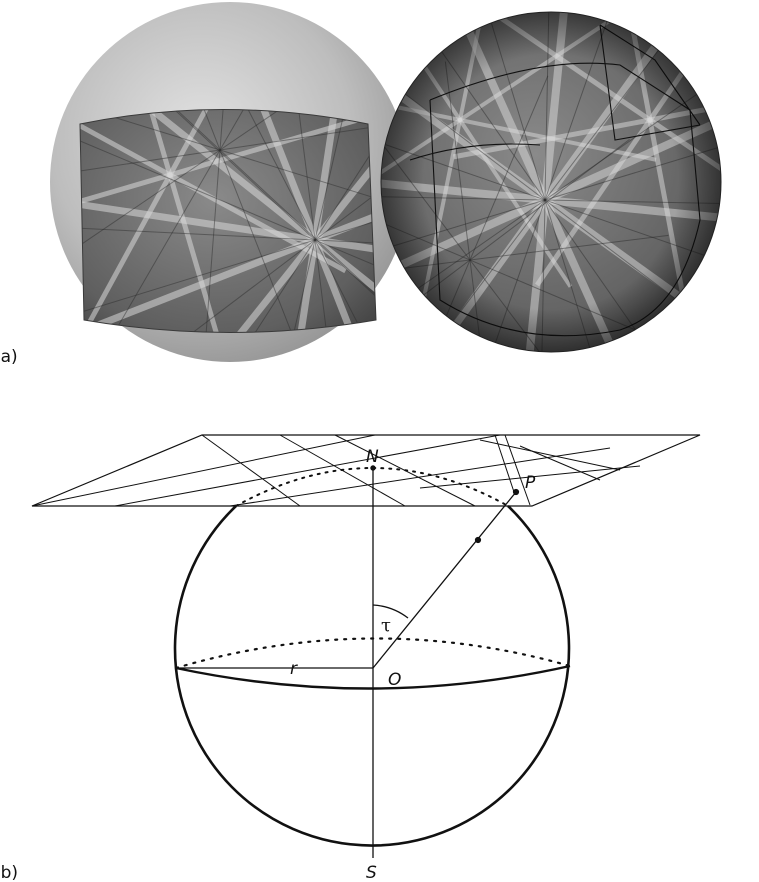 Image resolution: width=759 pixels, height=882 pixels. What do you see at coordinates (228, 221) in the screenshot?
I see `kikuchi-patch` at bounding box center [228, 221].